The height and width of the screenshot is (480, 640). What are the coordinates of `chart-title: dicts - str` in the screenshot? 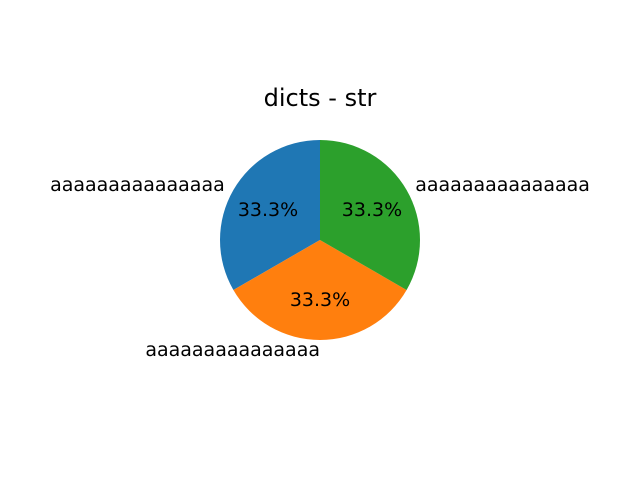 It's located at (320, 98).